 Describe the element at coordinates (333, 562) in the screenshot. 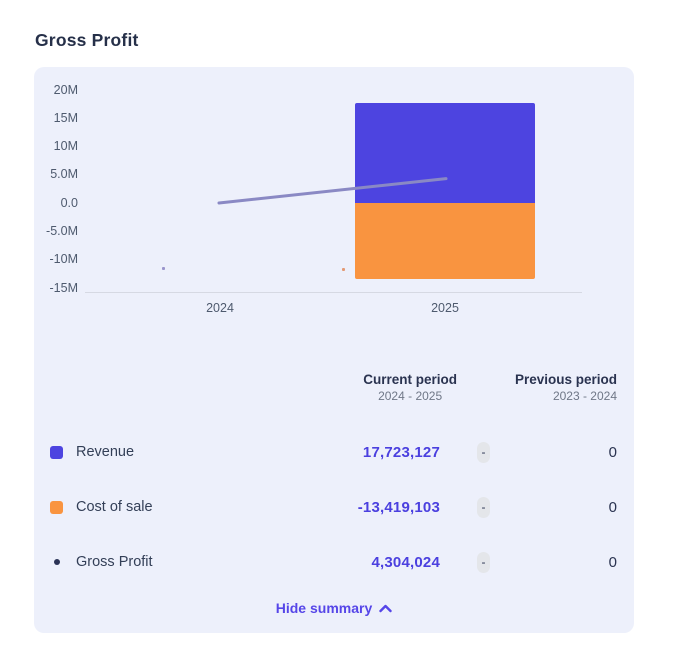

I see `table-row-gross-profit: Gross Profit 4,304,024 - 0` at that location.